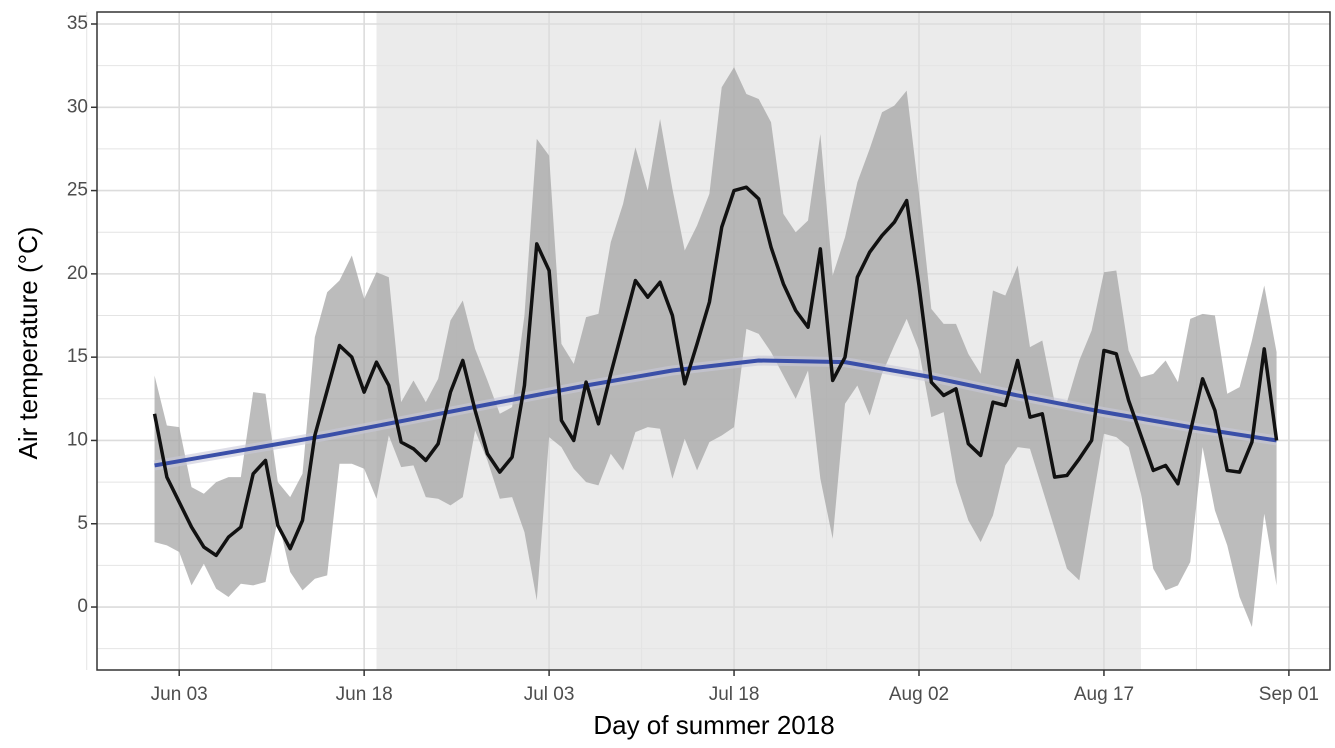 This screenshot has width=1335, height=748. What do you see at coordinates (77, 106) in the screenshot?
I see `y-tick-label: 30` at bounding box center [77, 106].